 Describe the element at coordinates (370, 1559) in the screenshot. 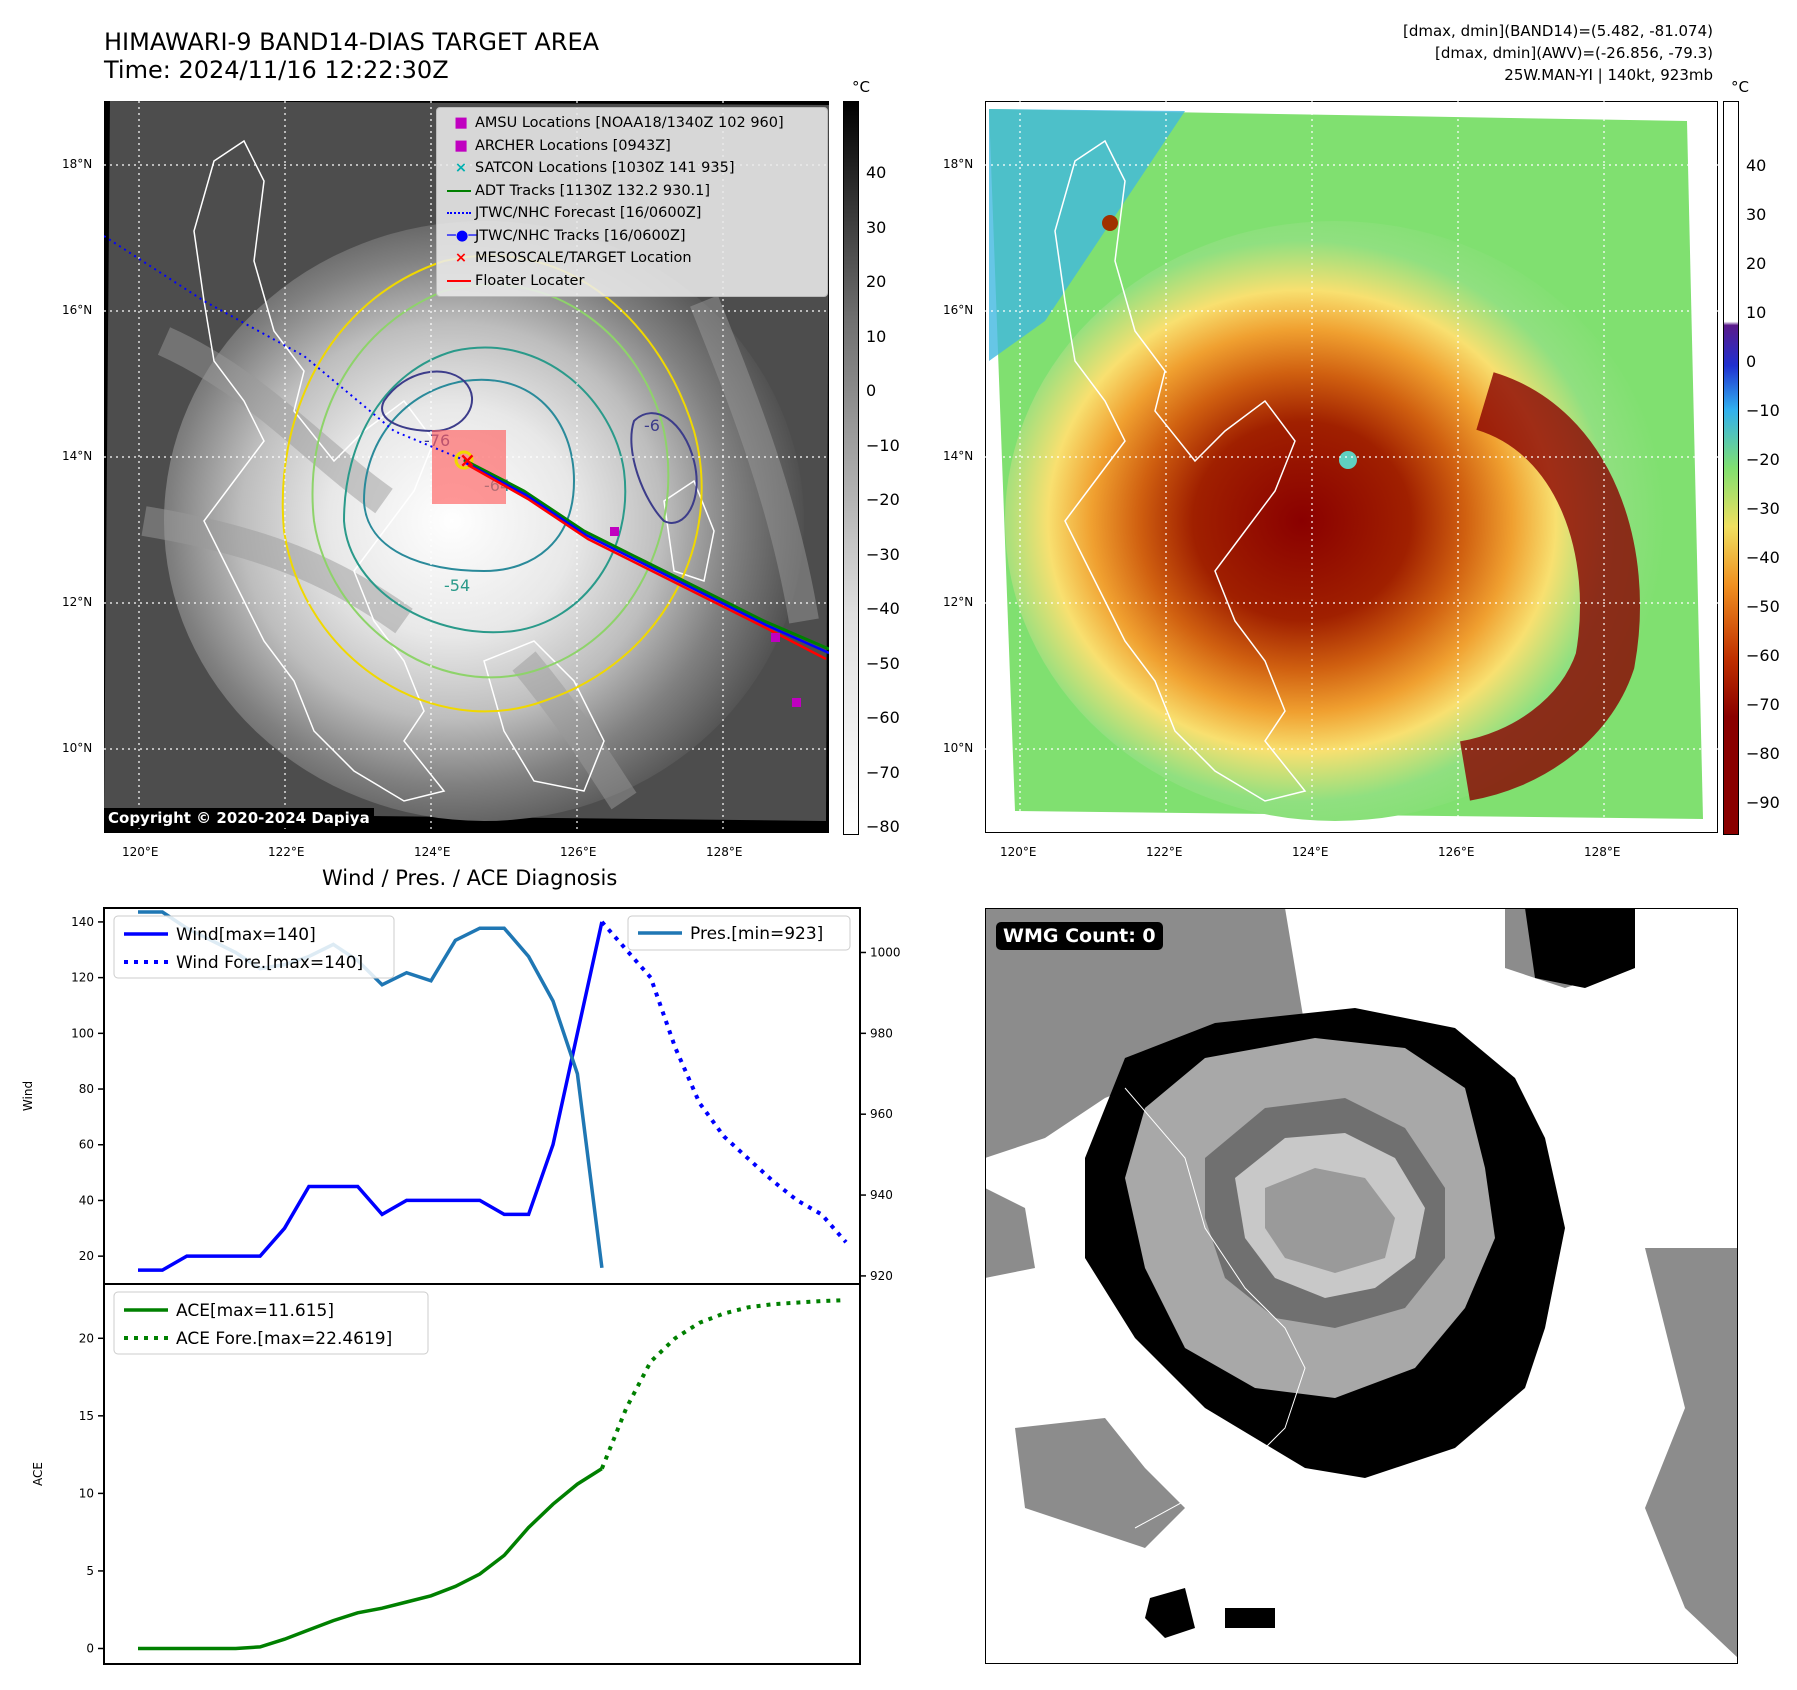

I see `ace-series-line` at that location.